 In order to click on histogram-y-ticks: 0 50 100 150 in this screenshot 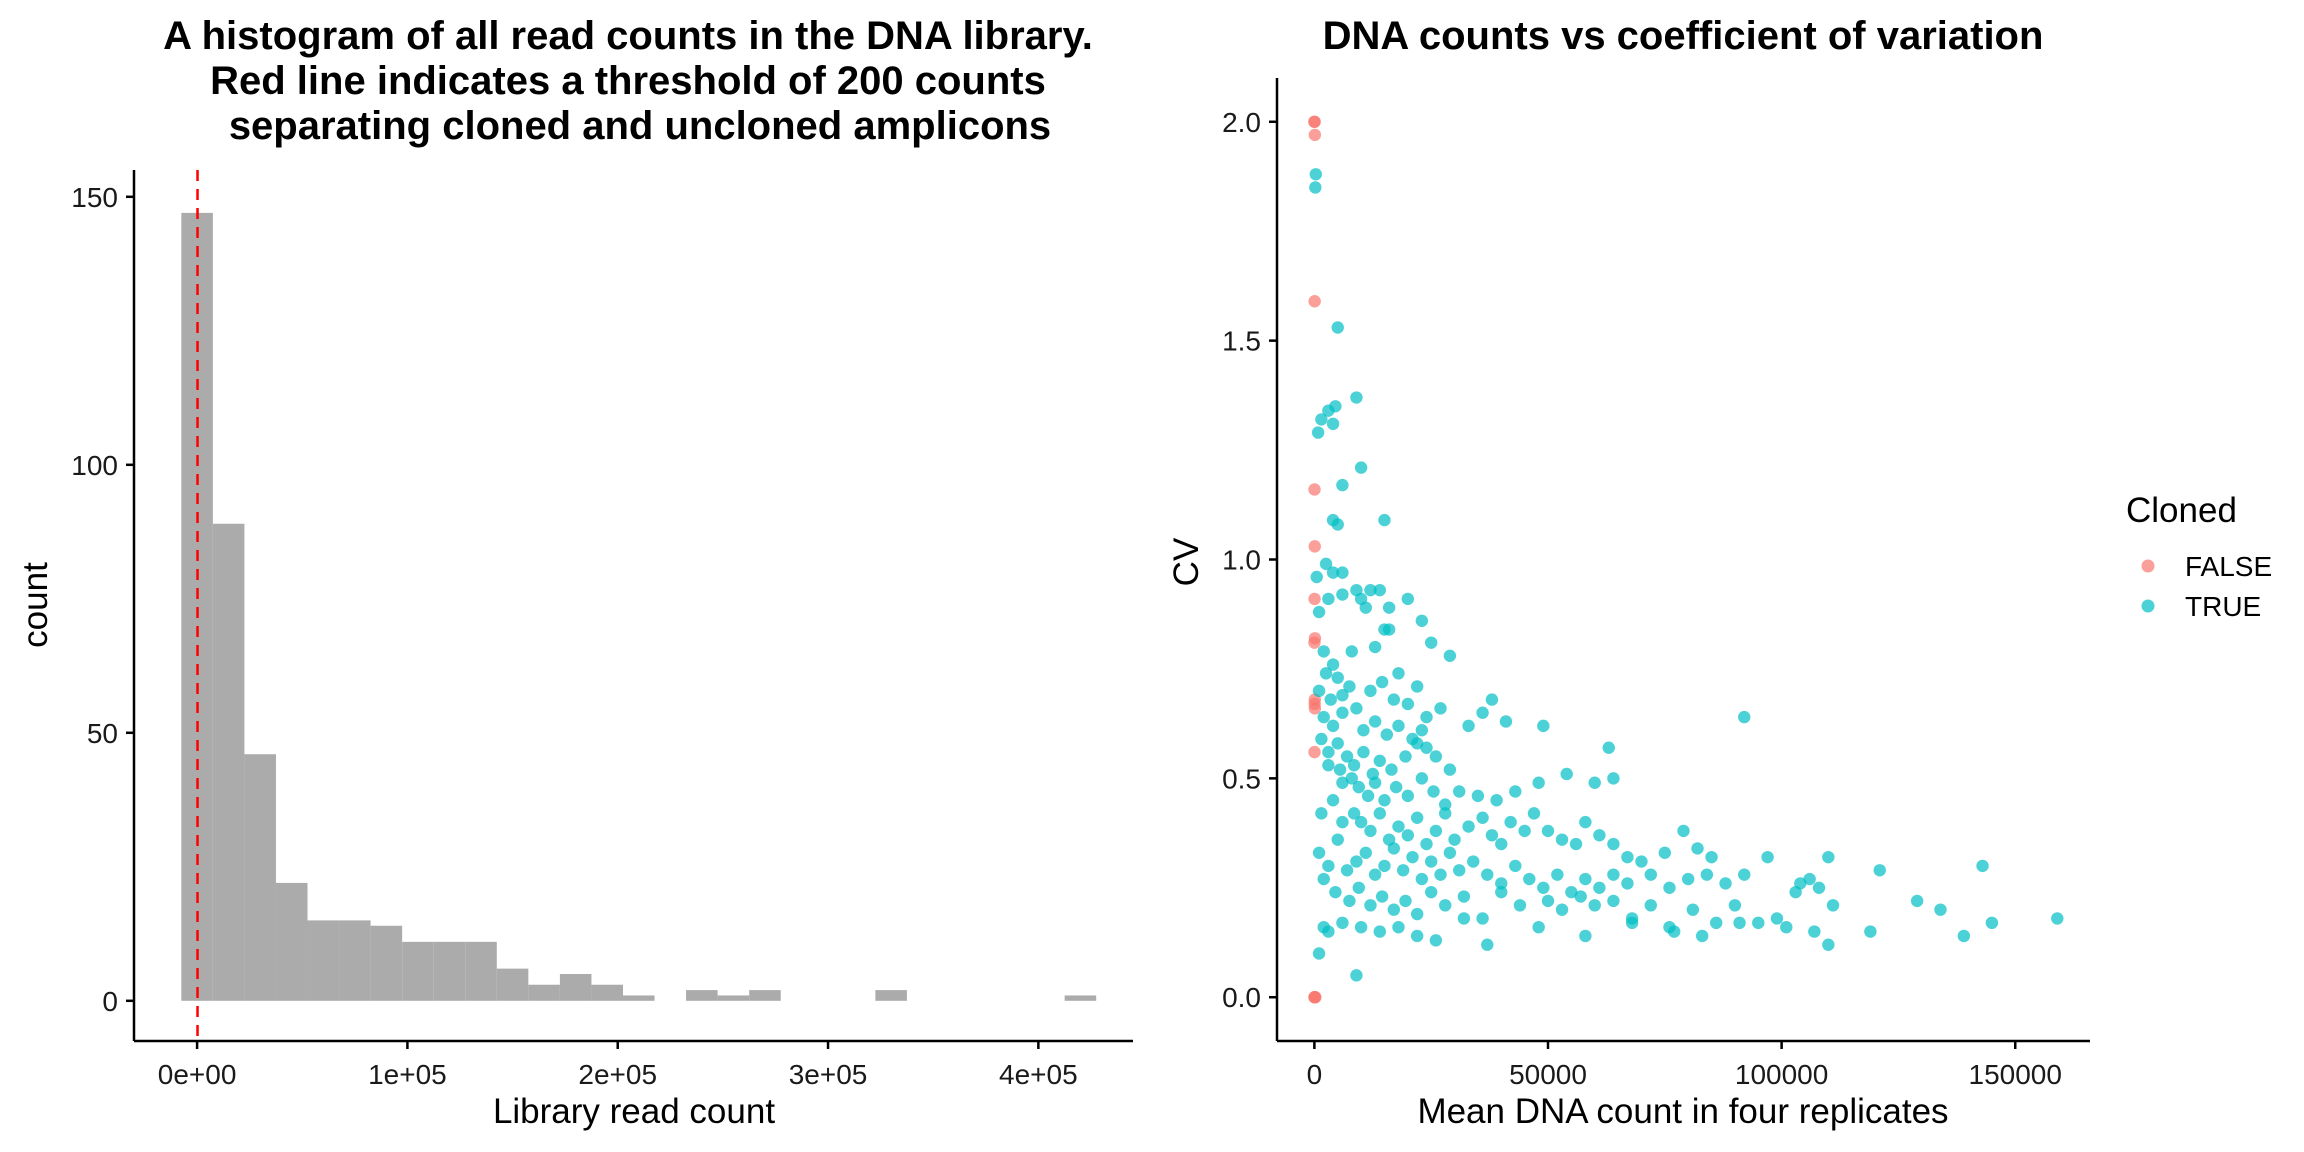, I will do `click(102, 599)`.